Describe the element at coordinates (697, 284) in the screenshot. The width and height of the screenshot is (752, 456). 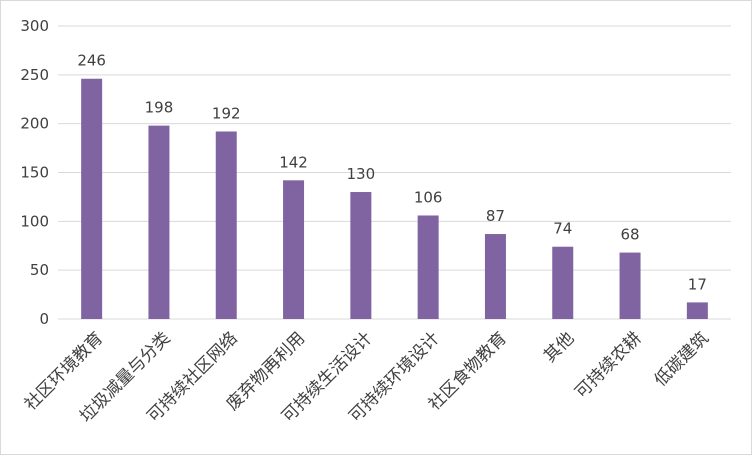
I see `data-label: 17` at that location.